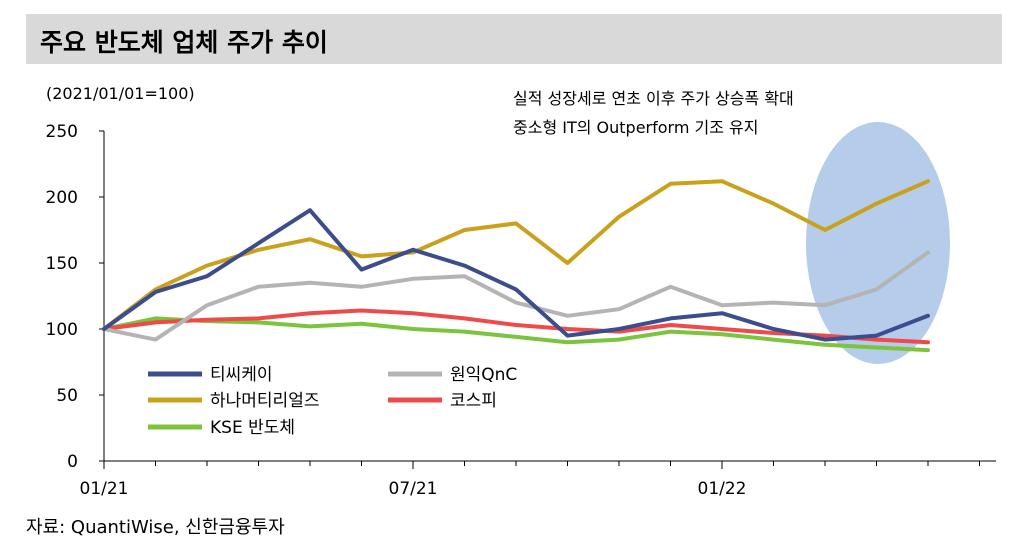  Describe the element at coordinates (252, 428) in the screenshot. I see `legend-label: KSE 반도체` at that location.